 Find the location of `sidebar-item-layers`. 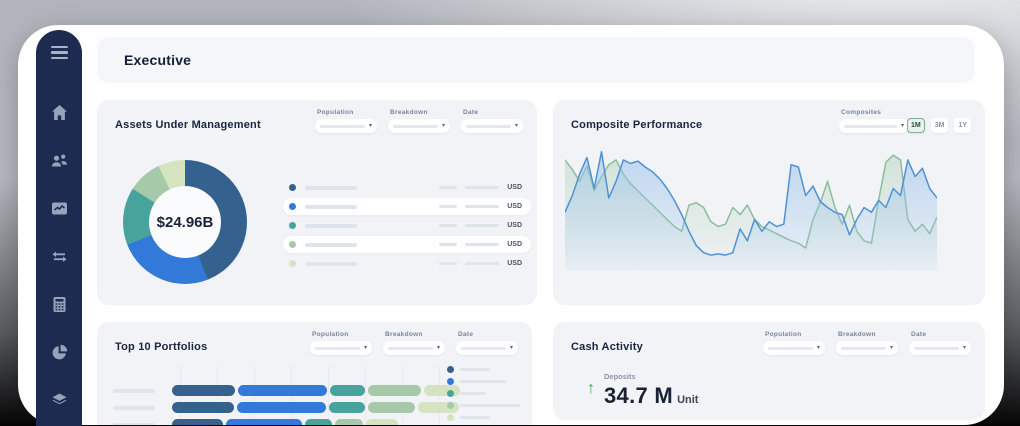

sidebar-item-layers is located at coordinates (59, 400).